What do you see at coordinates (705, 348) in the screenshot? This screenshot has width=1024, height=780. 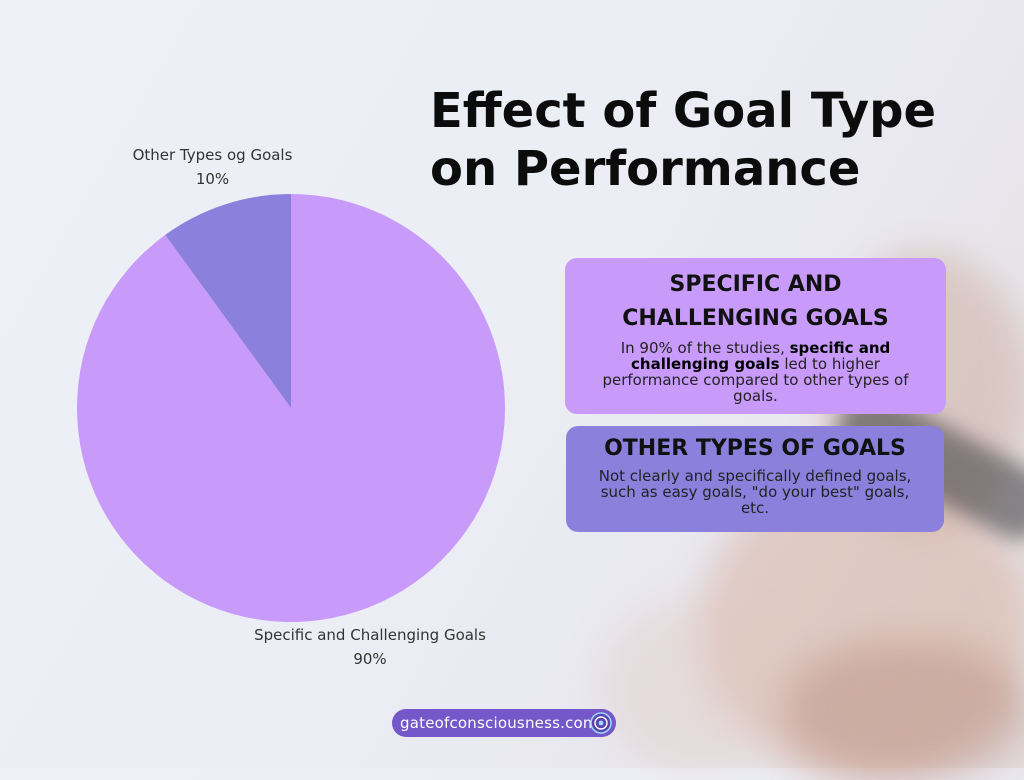 I see `card-specific-text-start: In 90% of the studies,` at bounding box center [705, 348].